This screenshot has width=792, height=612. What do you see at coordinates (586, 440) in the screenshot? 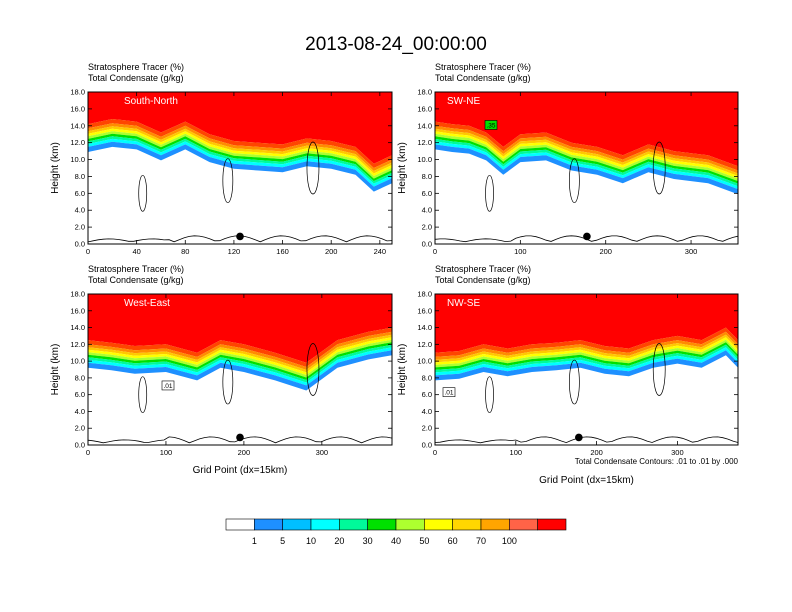
I see `condensate-contour-surface` at bounding box center [586, 440].